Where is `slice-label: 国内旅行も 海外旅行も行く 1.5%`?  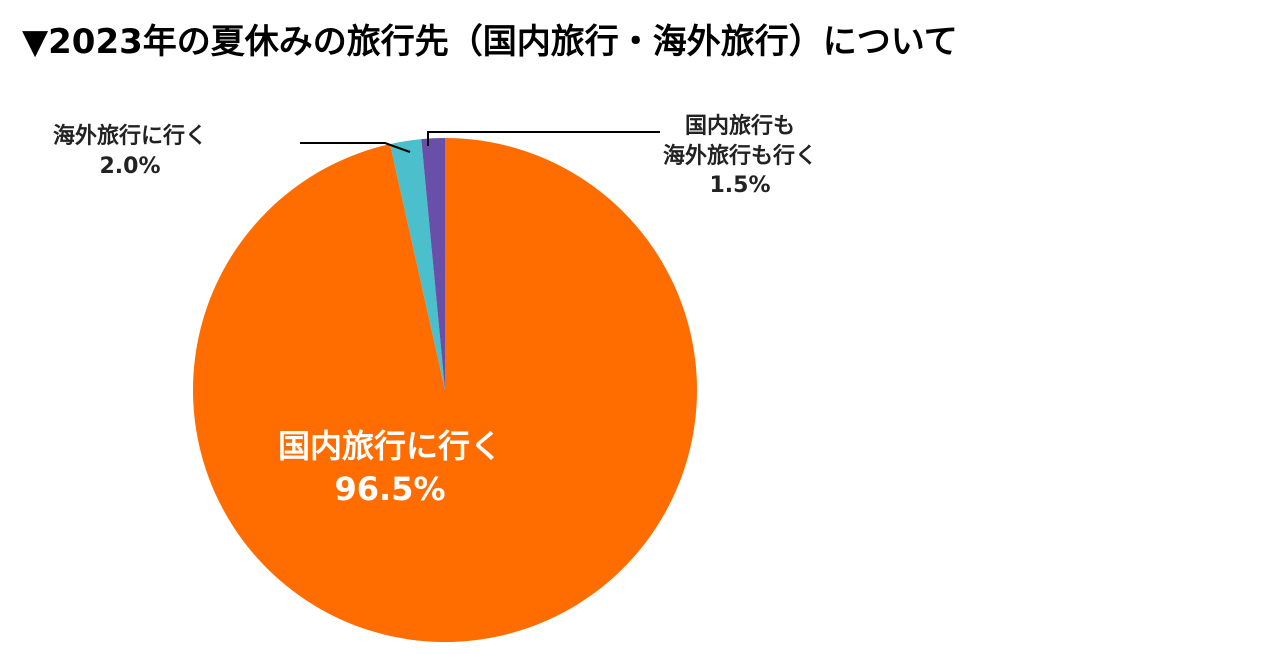
slice-label: 国内旅行も 海外旅行も行く 1.5% is located at coordinates (740, 156).